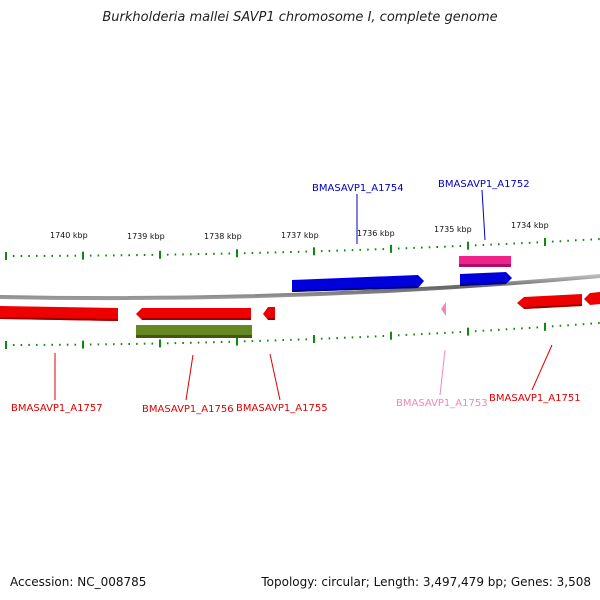 Image resolution: width=600 pixels, height=600 pixels. I want to click on lower-tick-row, so click(302, 335).